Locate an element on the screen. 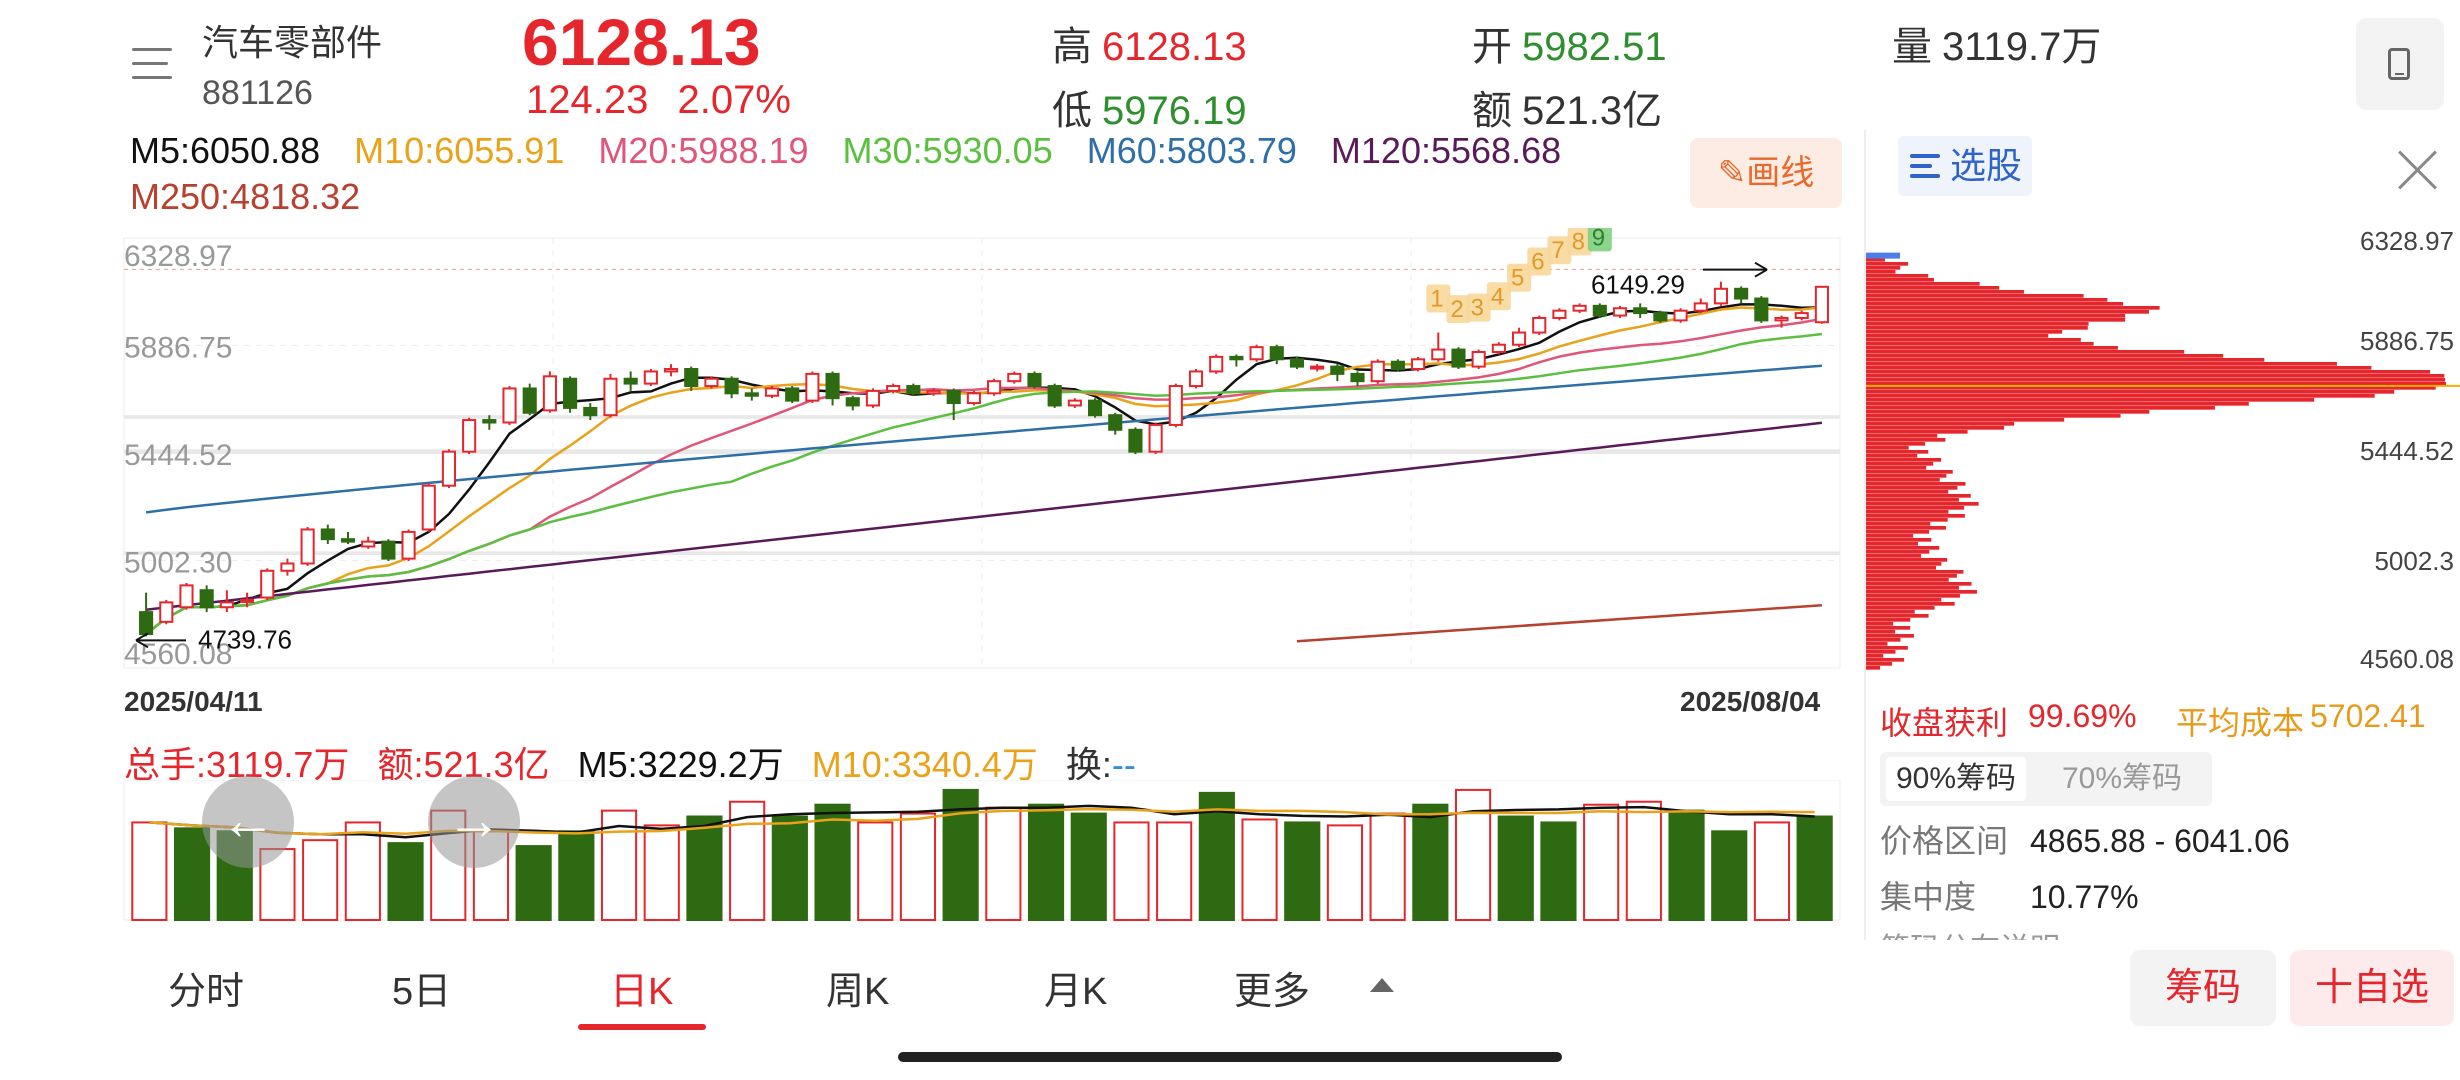 The image size is (2460, 1080). tab-intraday: 分时 is located at coordinates (206, 992).